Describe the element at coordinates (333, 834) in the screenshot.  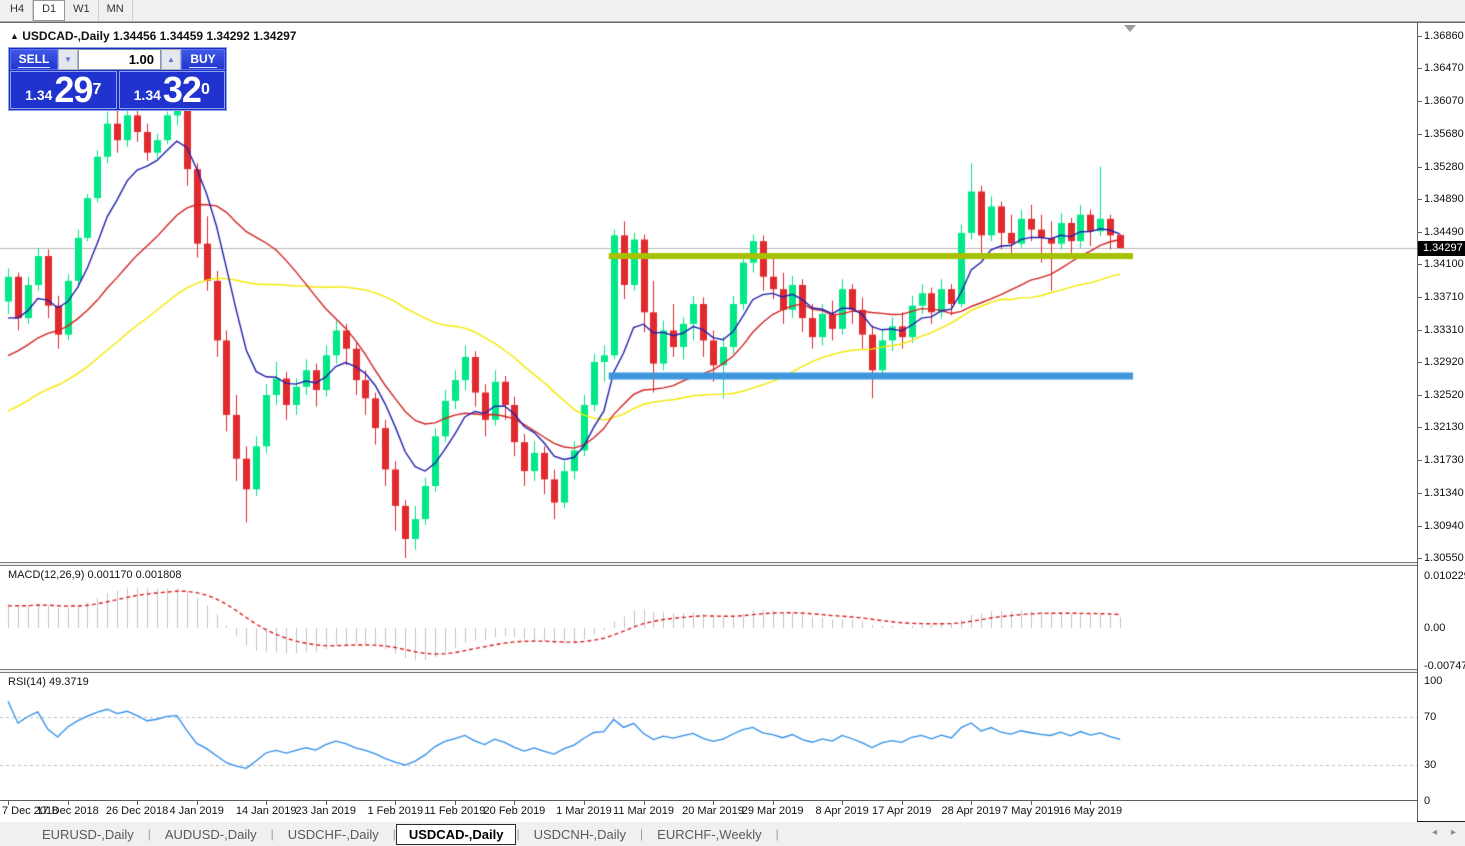
I see `chart-tab-usdchf: USDCHF-,Daily` at that location.